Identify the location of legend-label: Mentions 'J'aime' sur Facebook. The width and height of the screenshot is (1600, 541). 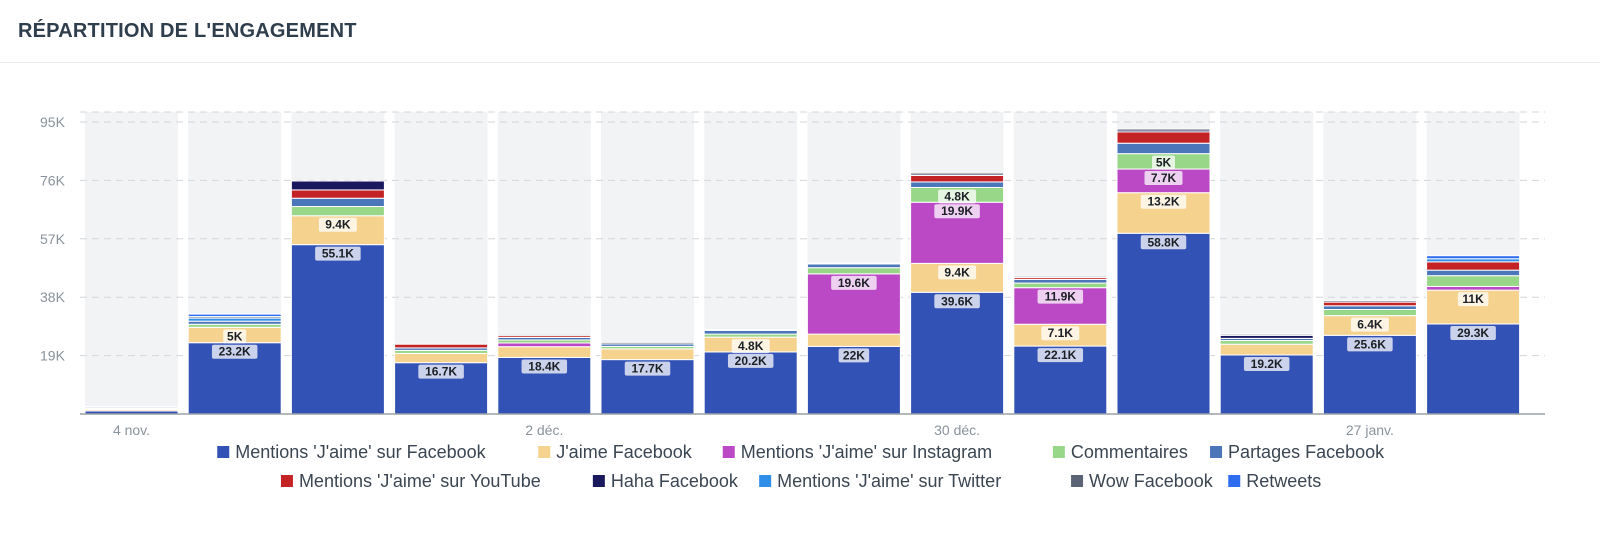
(360, 452).